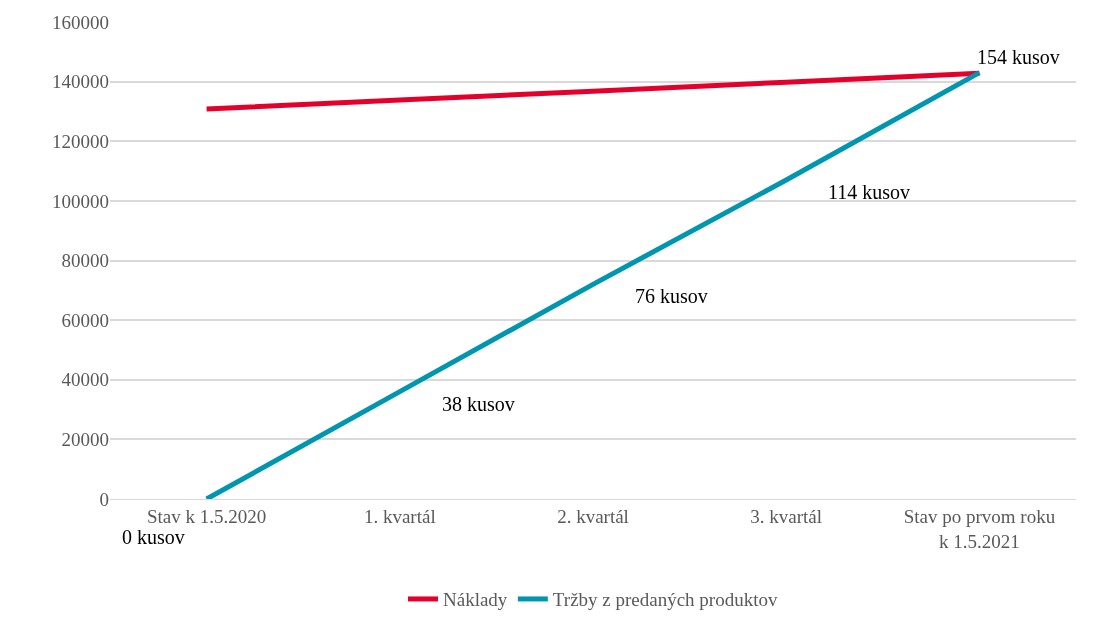  I want to click on x-tick-label: 3. kvartál, so click(786, 516).